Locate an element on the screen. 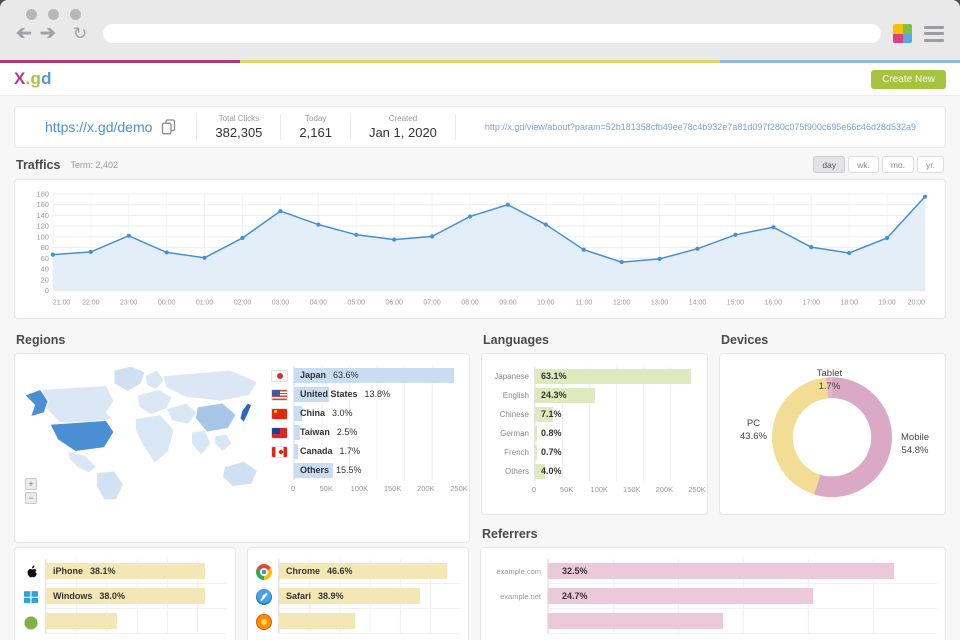 The width and height of the screenshot is (960, 640). region-bar-label: China 3.0% is located at coordinates (326, 413).